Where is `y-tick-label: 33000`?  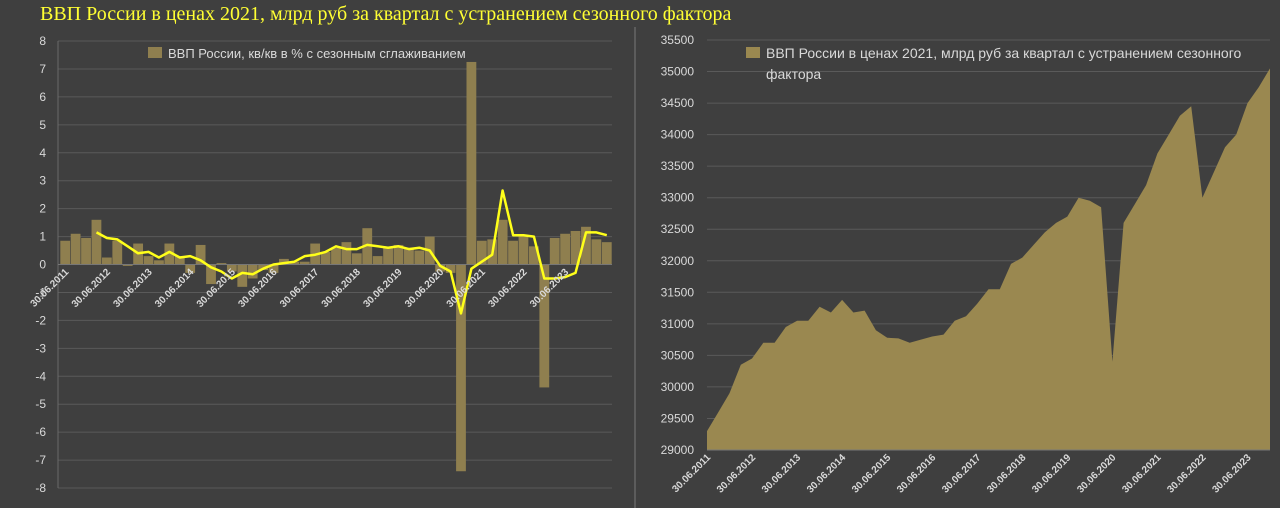
y-tick-label: 33000 is located at coordinates (678, 198).